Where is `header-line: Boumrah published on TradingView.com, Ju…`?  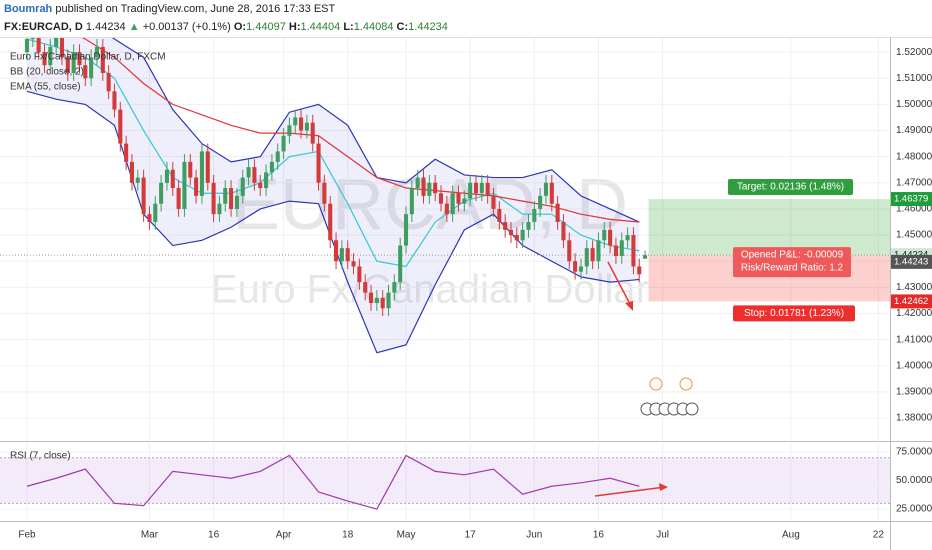
header-line: Boumrah published on TradingView.com, Ju… is located at coordinates (170, 9).